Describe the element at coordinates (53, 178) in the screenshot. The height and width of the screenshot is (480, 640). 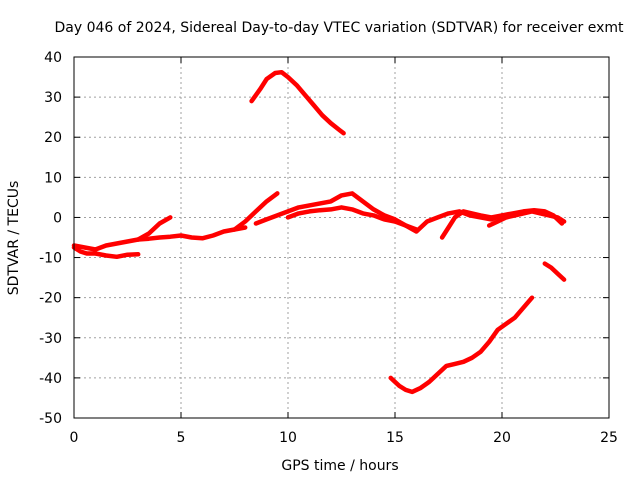
I see `y-tick-label: 10` at that location.